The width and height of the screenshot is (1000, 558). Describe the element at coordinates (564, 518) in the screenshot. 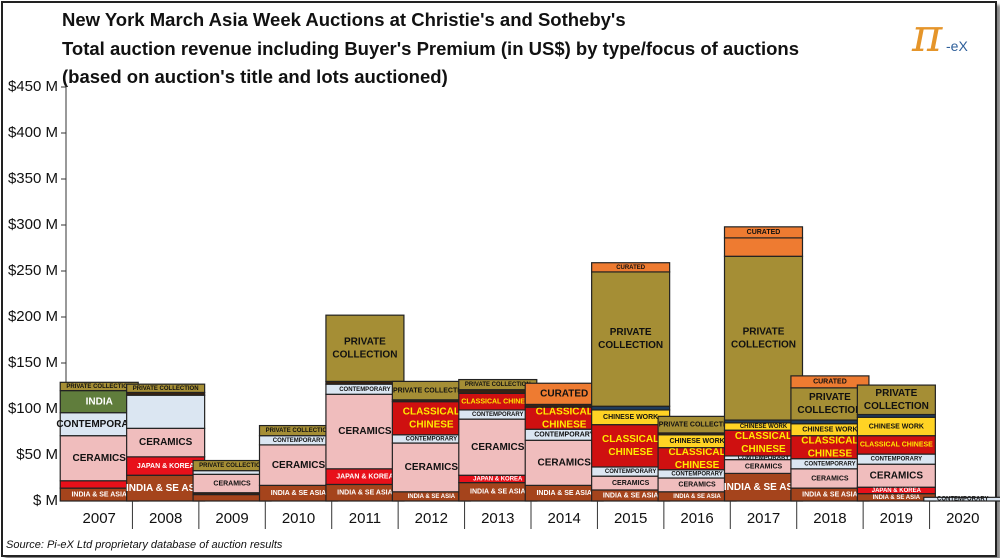

I see `x-tick-label: 2014` at that location.